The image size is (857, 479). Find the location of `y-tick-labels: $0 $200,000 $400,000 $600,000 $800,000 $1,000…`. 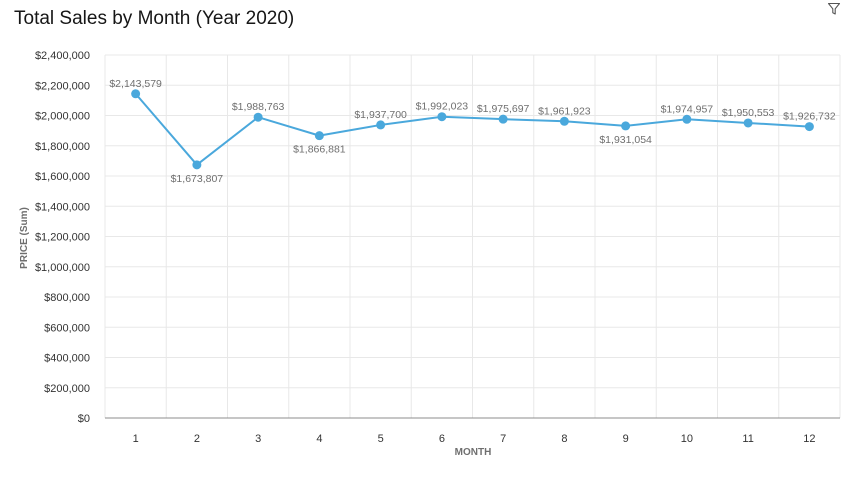

y-tick-labels: $0 $200,000 $400,000 $600,000 $800,000 $1,000… is located at coordinates (62, 237).